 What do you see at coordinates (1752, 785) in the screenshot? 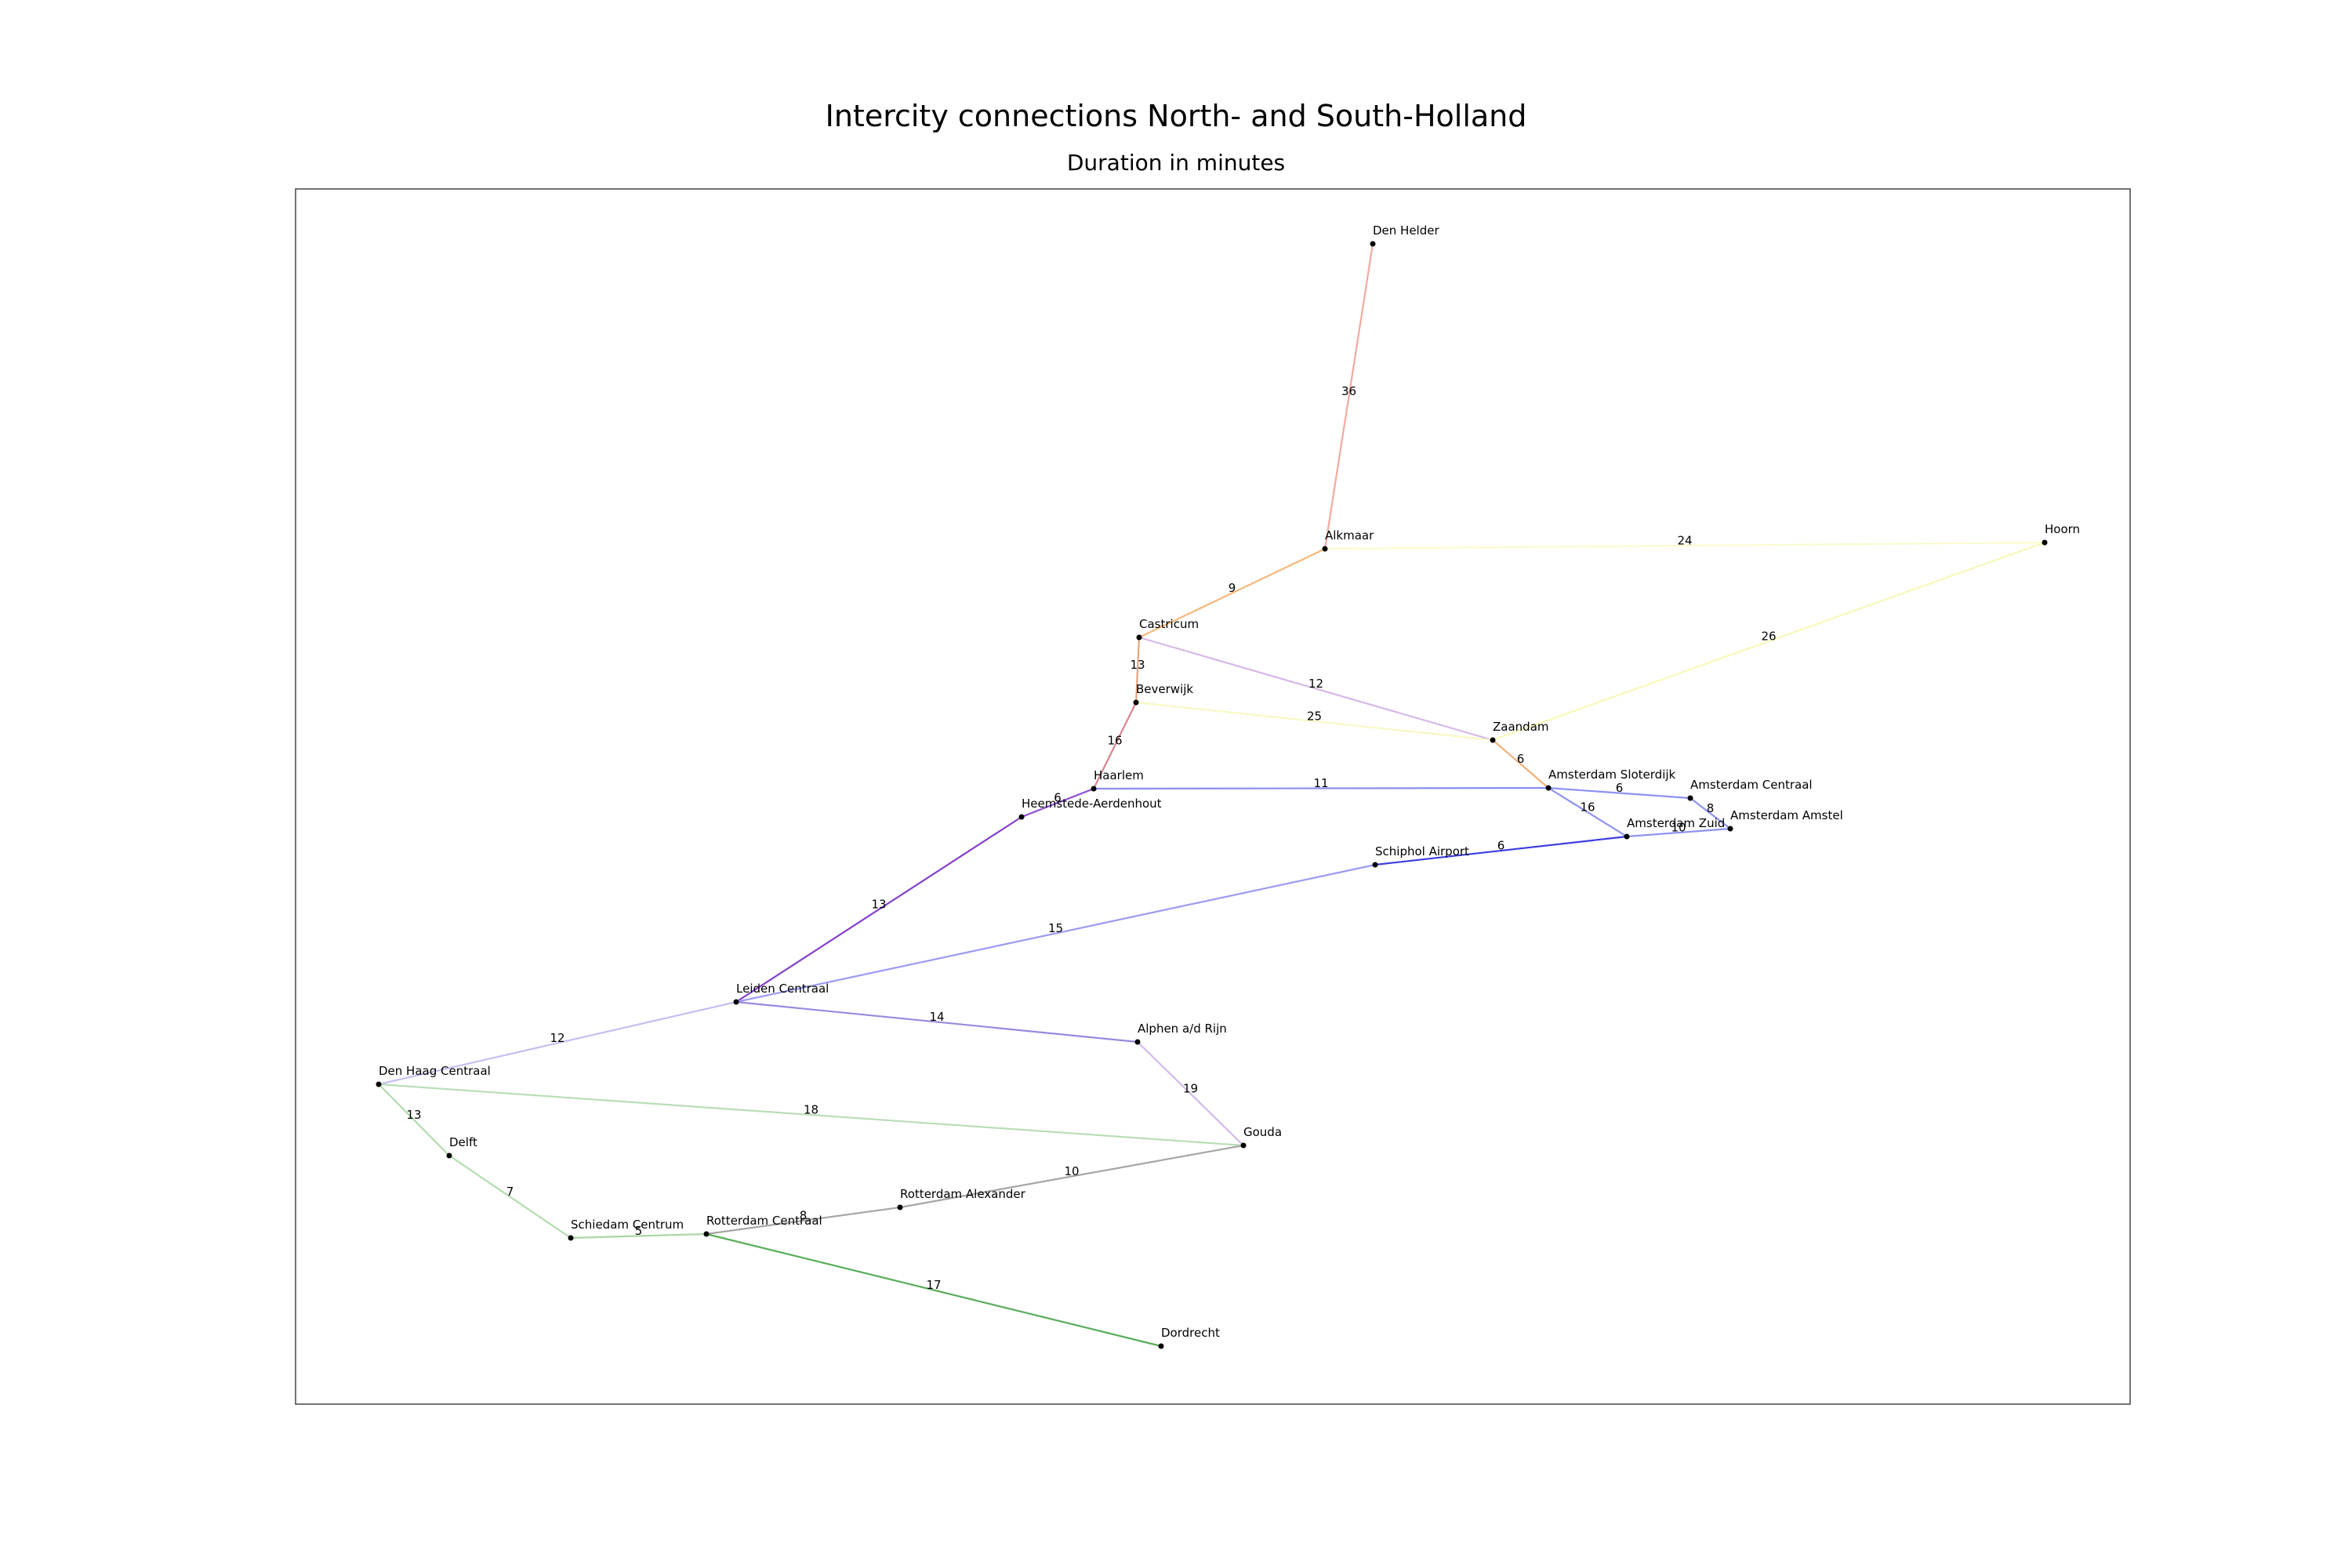
I see `station-label-centraal: Amsterdam Centraal` at bounding box center [1752, 785].